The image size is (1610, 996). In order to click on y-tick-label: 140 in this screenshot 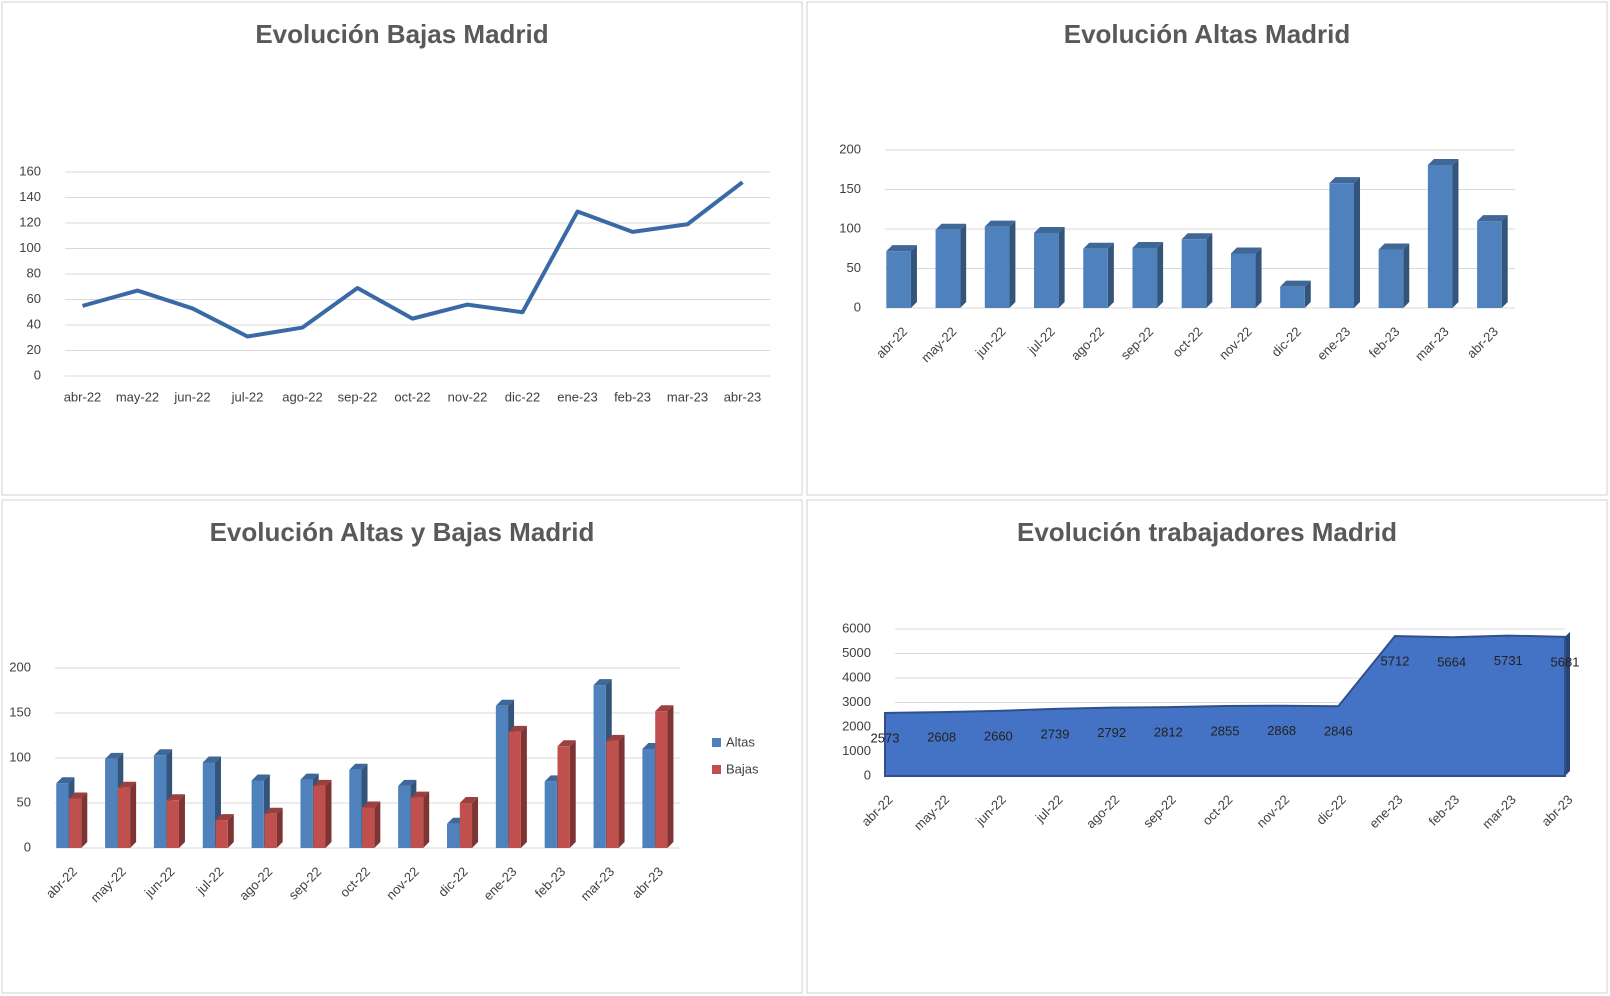, I will do `click(30, 196)`.